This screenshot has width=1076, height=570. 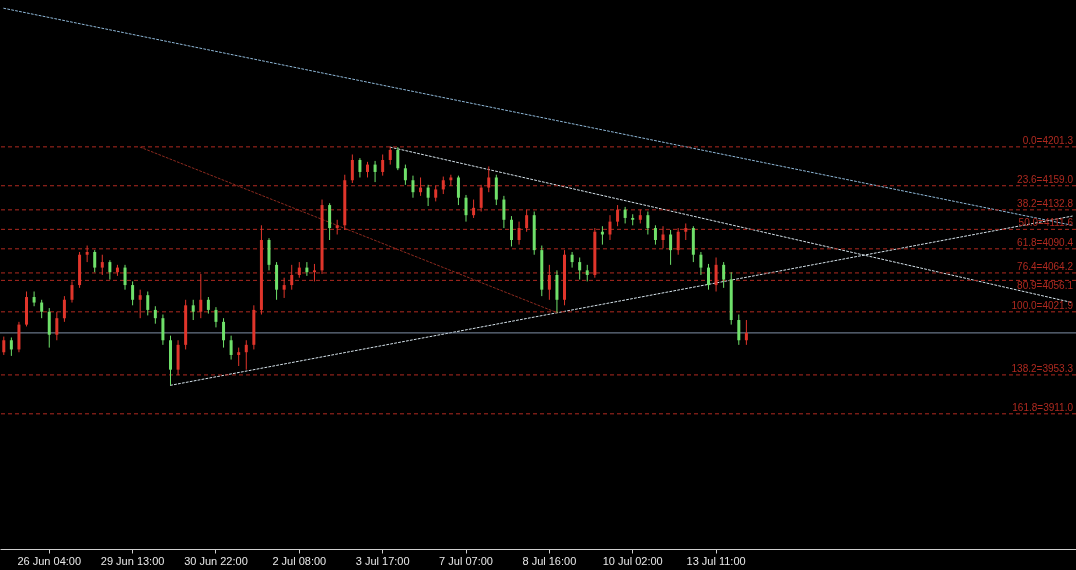 What do you see at coordinates (632, 560) in the screenshot?
I see `x-tick-label: 10 Jul 02:00` at bounding box center [632, 560].